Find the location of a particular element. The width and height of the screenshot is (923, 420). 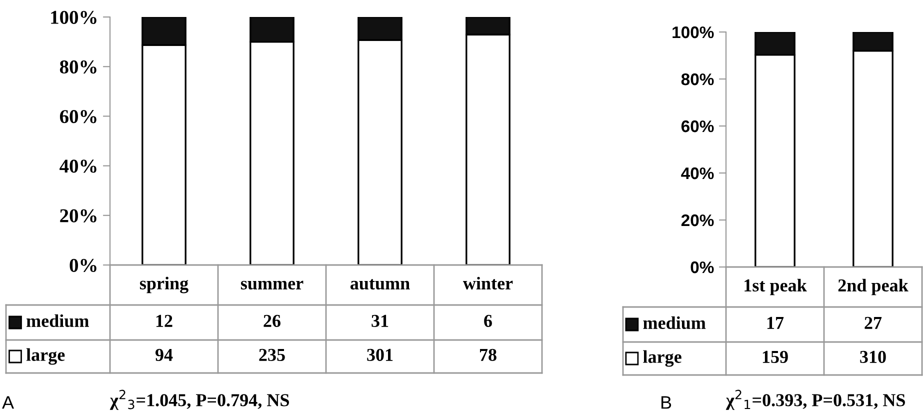

text: 301 is located at coordinates (380, 355).